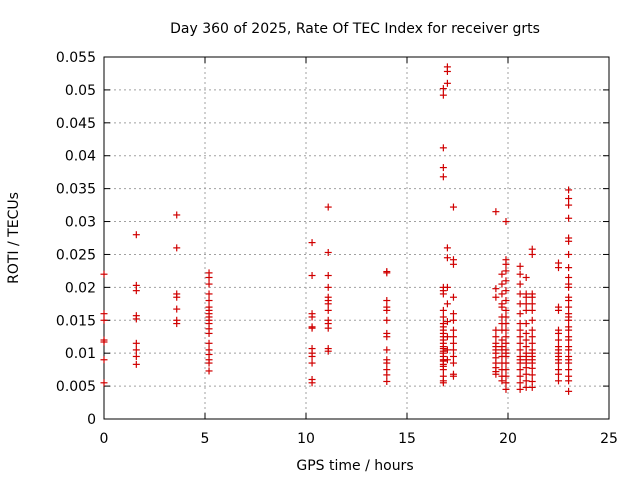 This screenshot has height=480, width=640. I want to click on y-tick-label: 0.045, so click(76, 124).